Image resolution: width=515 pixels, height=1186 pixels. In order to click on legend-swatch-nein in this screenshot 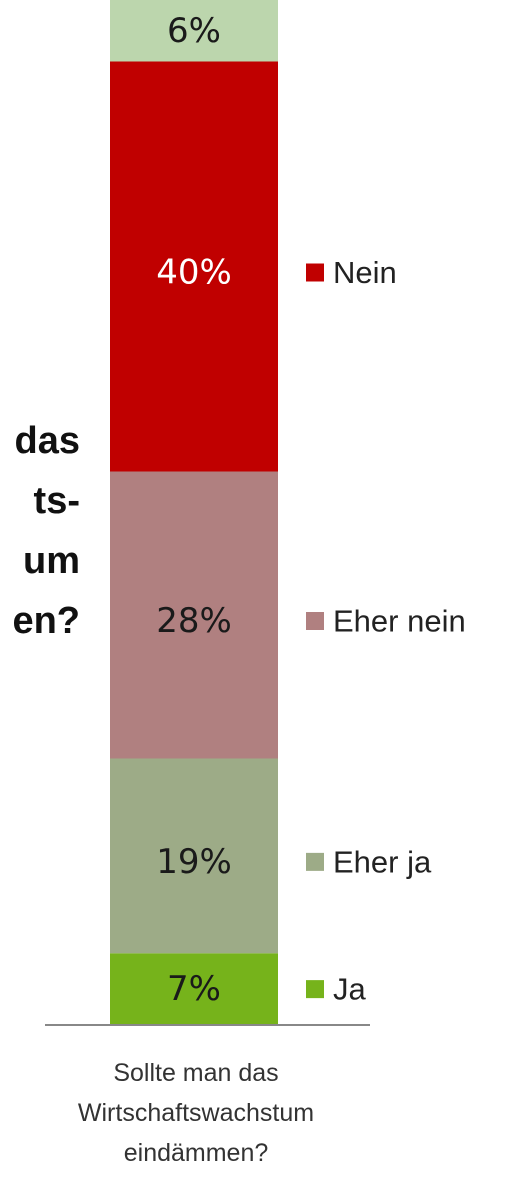, I will do `click(315, 272)`.